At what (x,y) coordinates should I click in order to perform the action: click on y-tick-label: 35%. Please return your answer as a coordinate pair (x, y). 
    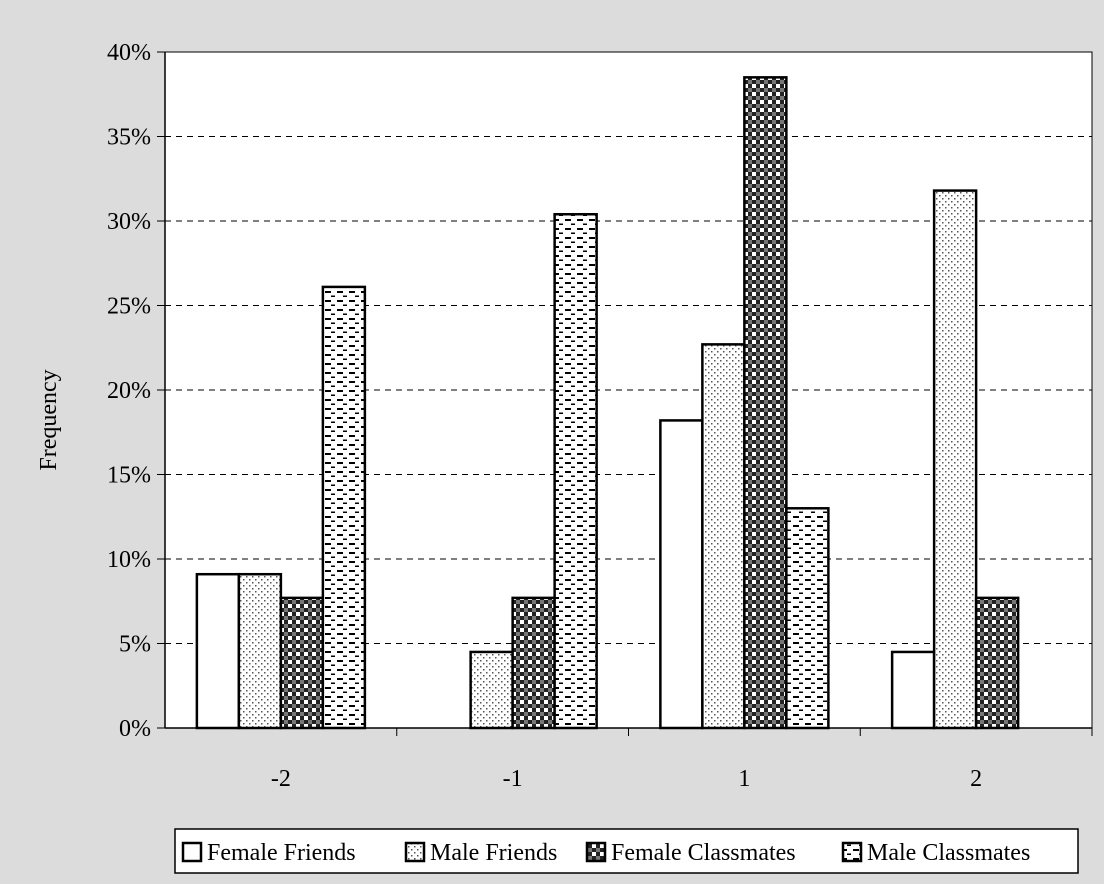
    Looking at the image, I should click on (129, 138).